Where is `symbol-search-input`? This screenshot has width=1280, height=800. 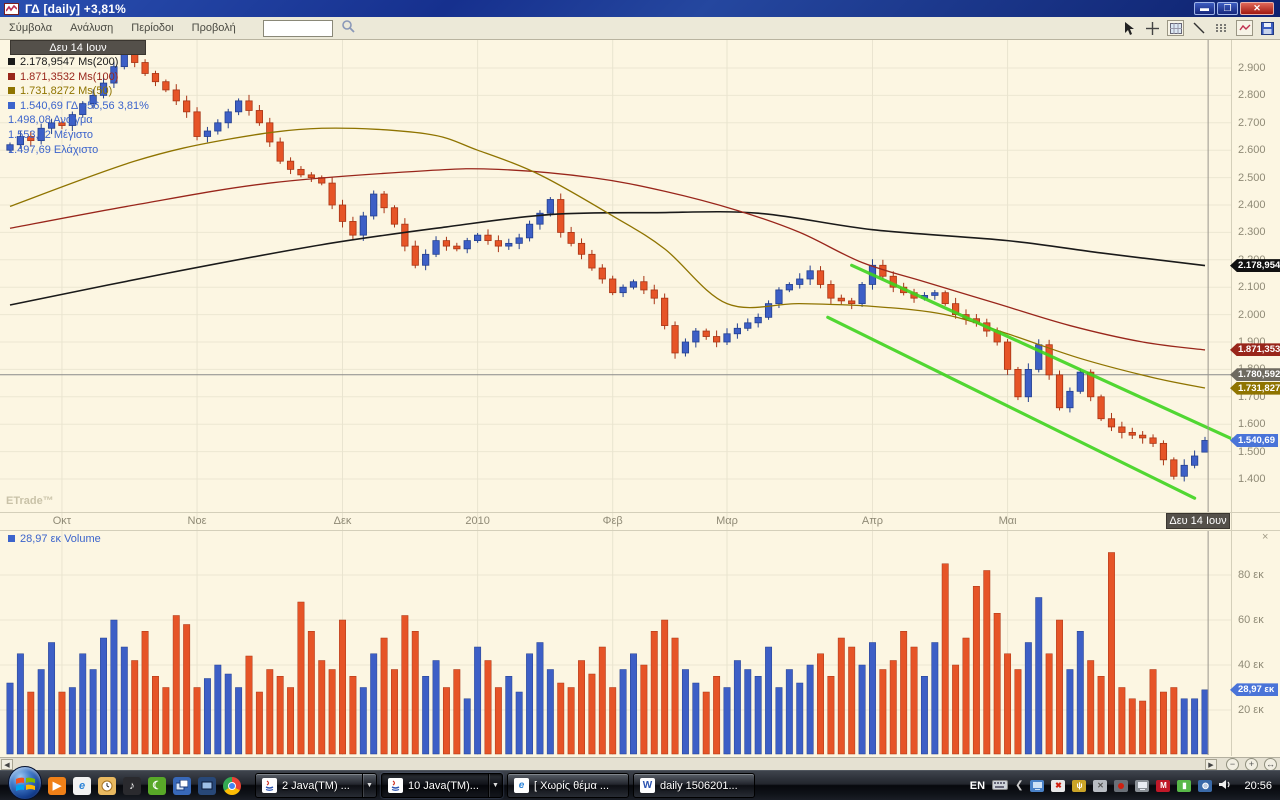 symbol-search-input is located at coordinates (297, 28).